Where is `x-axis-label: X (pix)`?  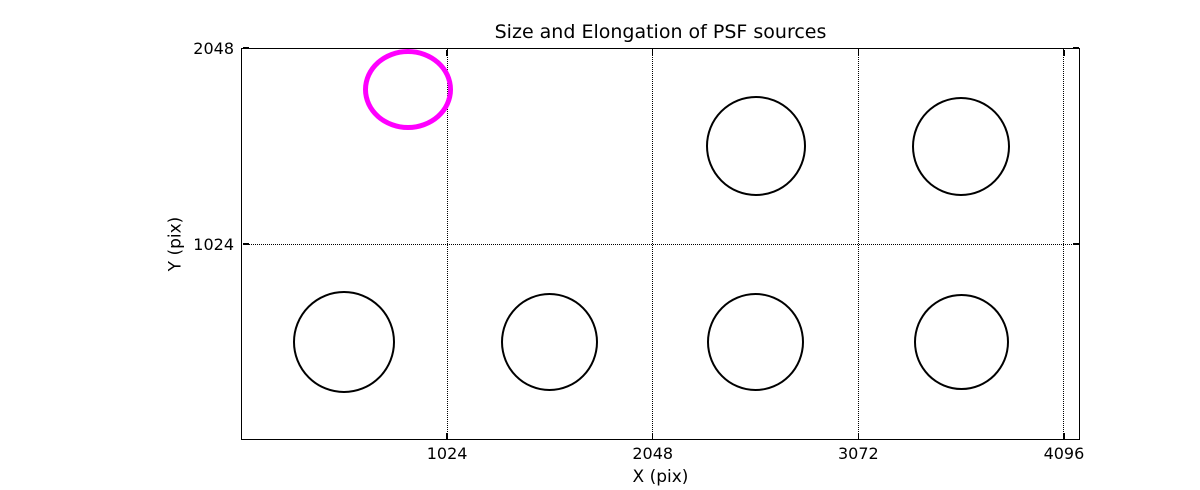
x-axis-label: X (pix) is located at coordinates (660, 477).